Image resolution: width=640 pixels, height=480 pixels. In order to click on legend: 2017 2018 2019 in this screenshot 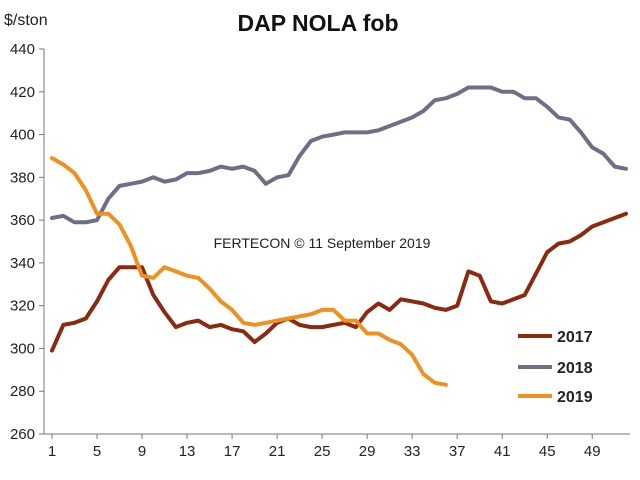, I will do `click(555, 367)`.